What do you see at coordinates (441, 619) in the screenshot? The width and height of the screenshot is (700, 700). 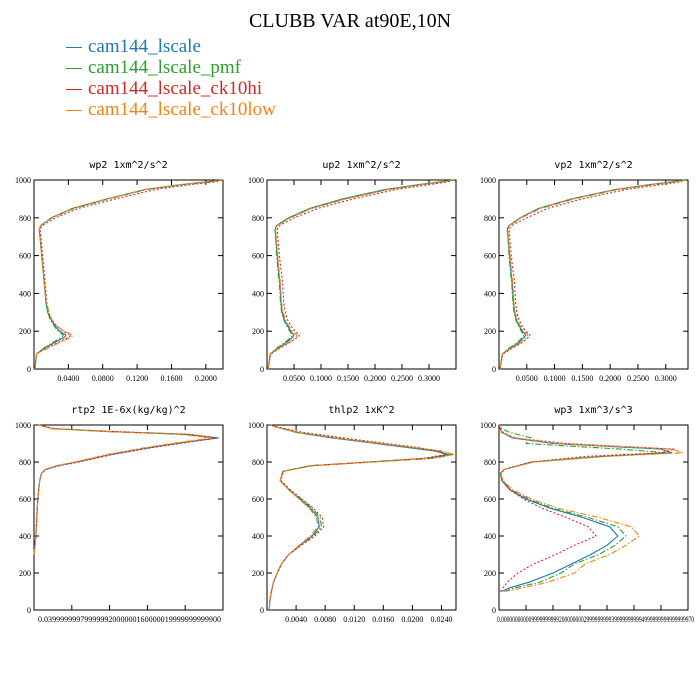 I see `x-tick-label: 0.0240` at bounding box center [441, 619].